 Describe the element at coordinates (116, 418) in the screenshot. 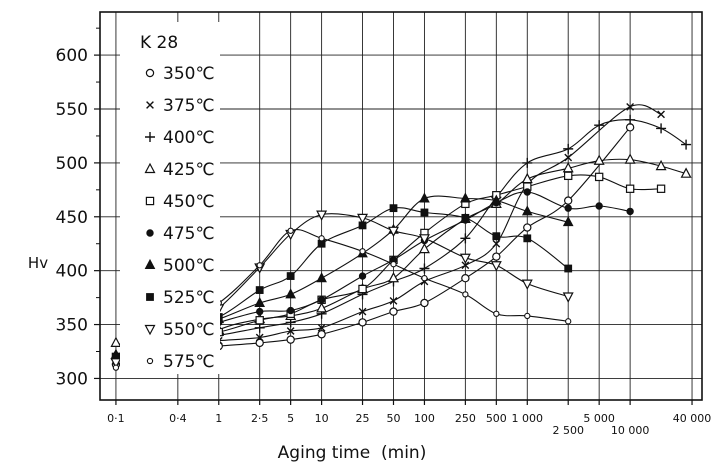

I see `x-tick-label: 0·1` at that location.